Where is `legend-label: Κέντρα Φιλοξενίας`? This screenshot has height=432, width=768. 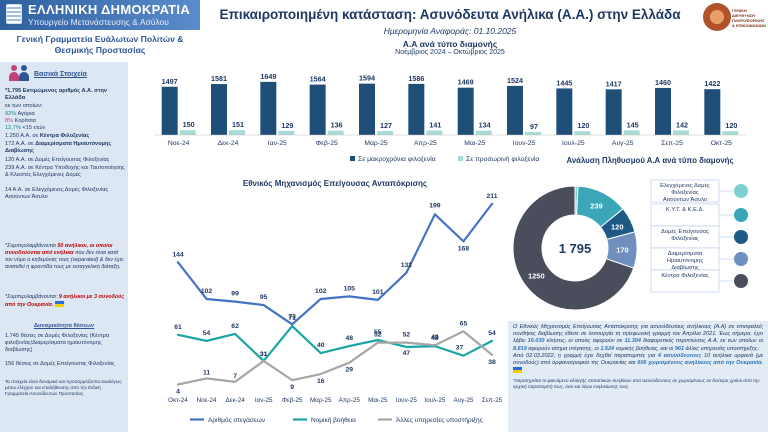 legend-label: Κέντρα Φιλοξενίας is located at coordinates (685, 275).